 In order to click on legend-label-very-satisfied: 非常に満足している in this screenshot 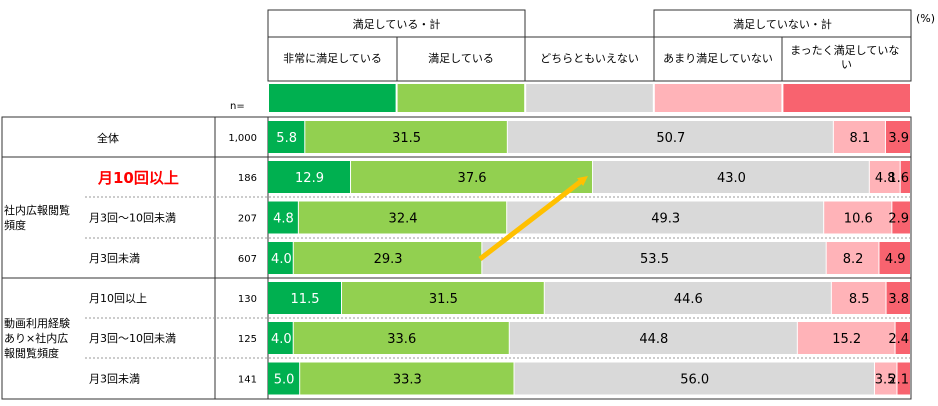, I will do `click(332, 58)`.